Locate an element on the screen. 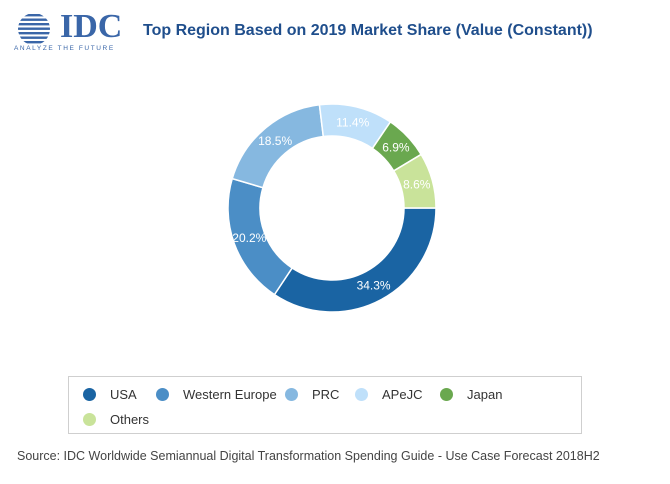 The width and height of the screenshot is (670, 484). legend-label-japan: Japan is located at coordinates (485, 394).